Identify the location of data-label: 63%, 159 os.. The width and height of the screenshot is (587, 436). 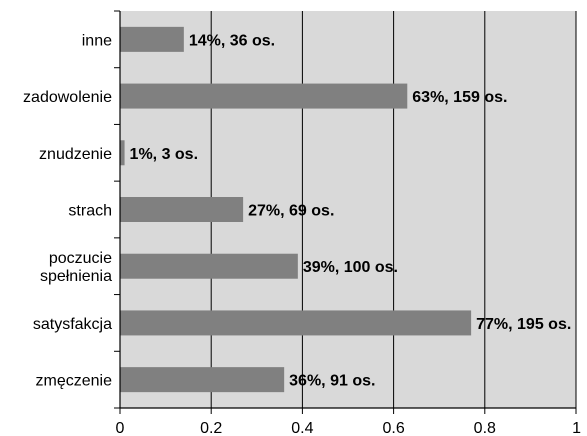
(459, 97).